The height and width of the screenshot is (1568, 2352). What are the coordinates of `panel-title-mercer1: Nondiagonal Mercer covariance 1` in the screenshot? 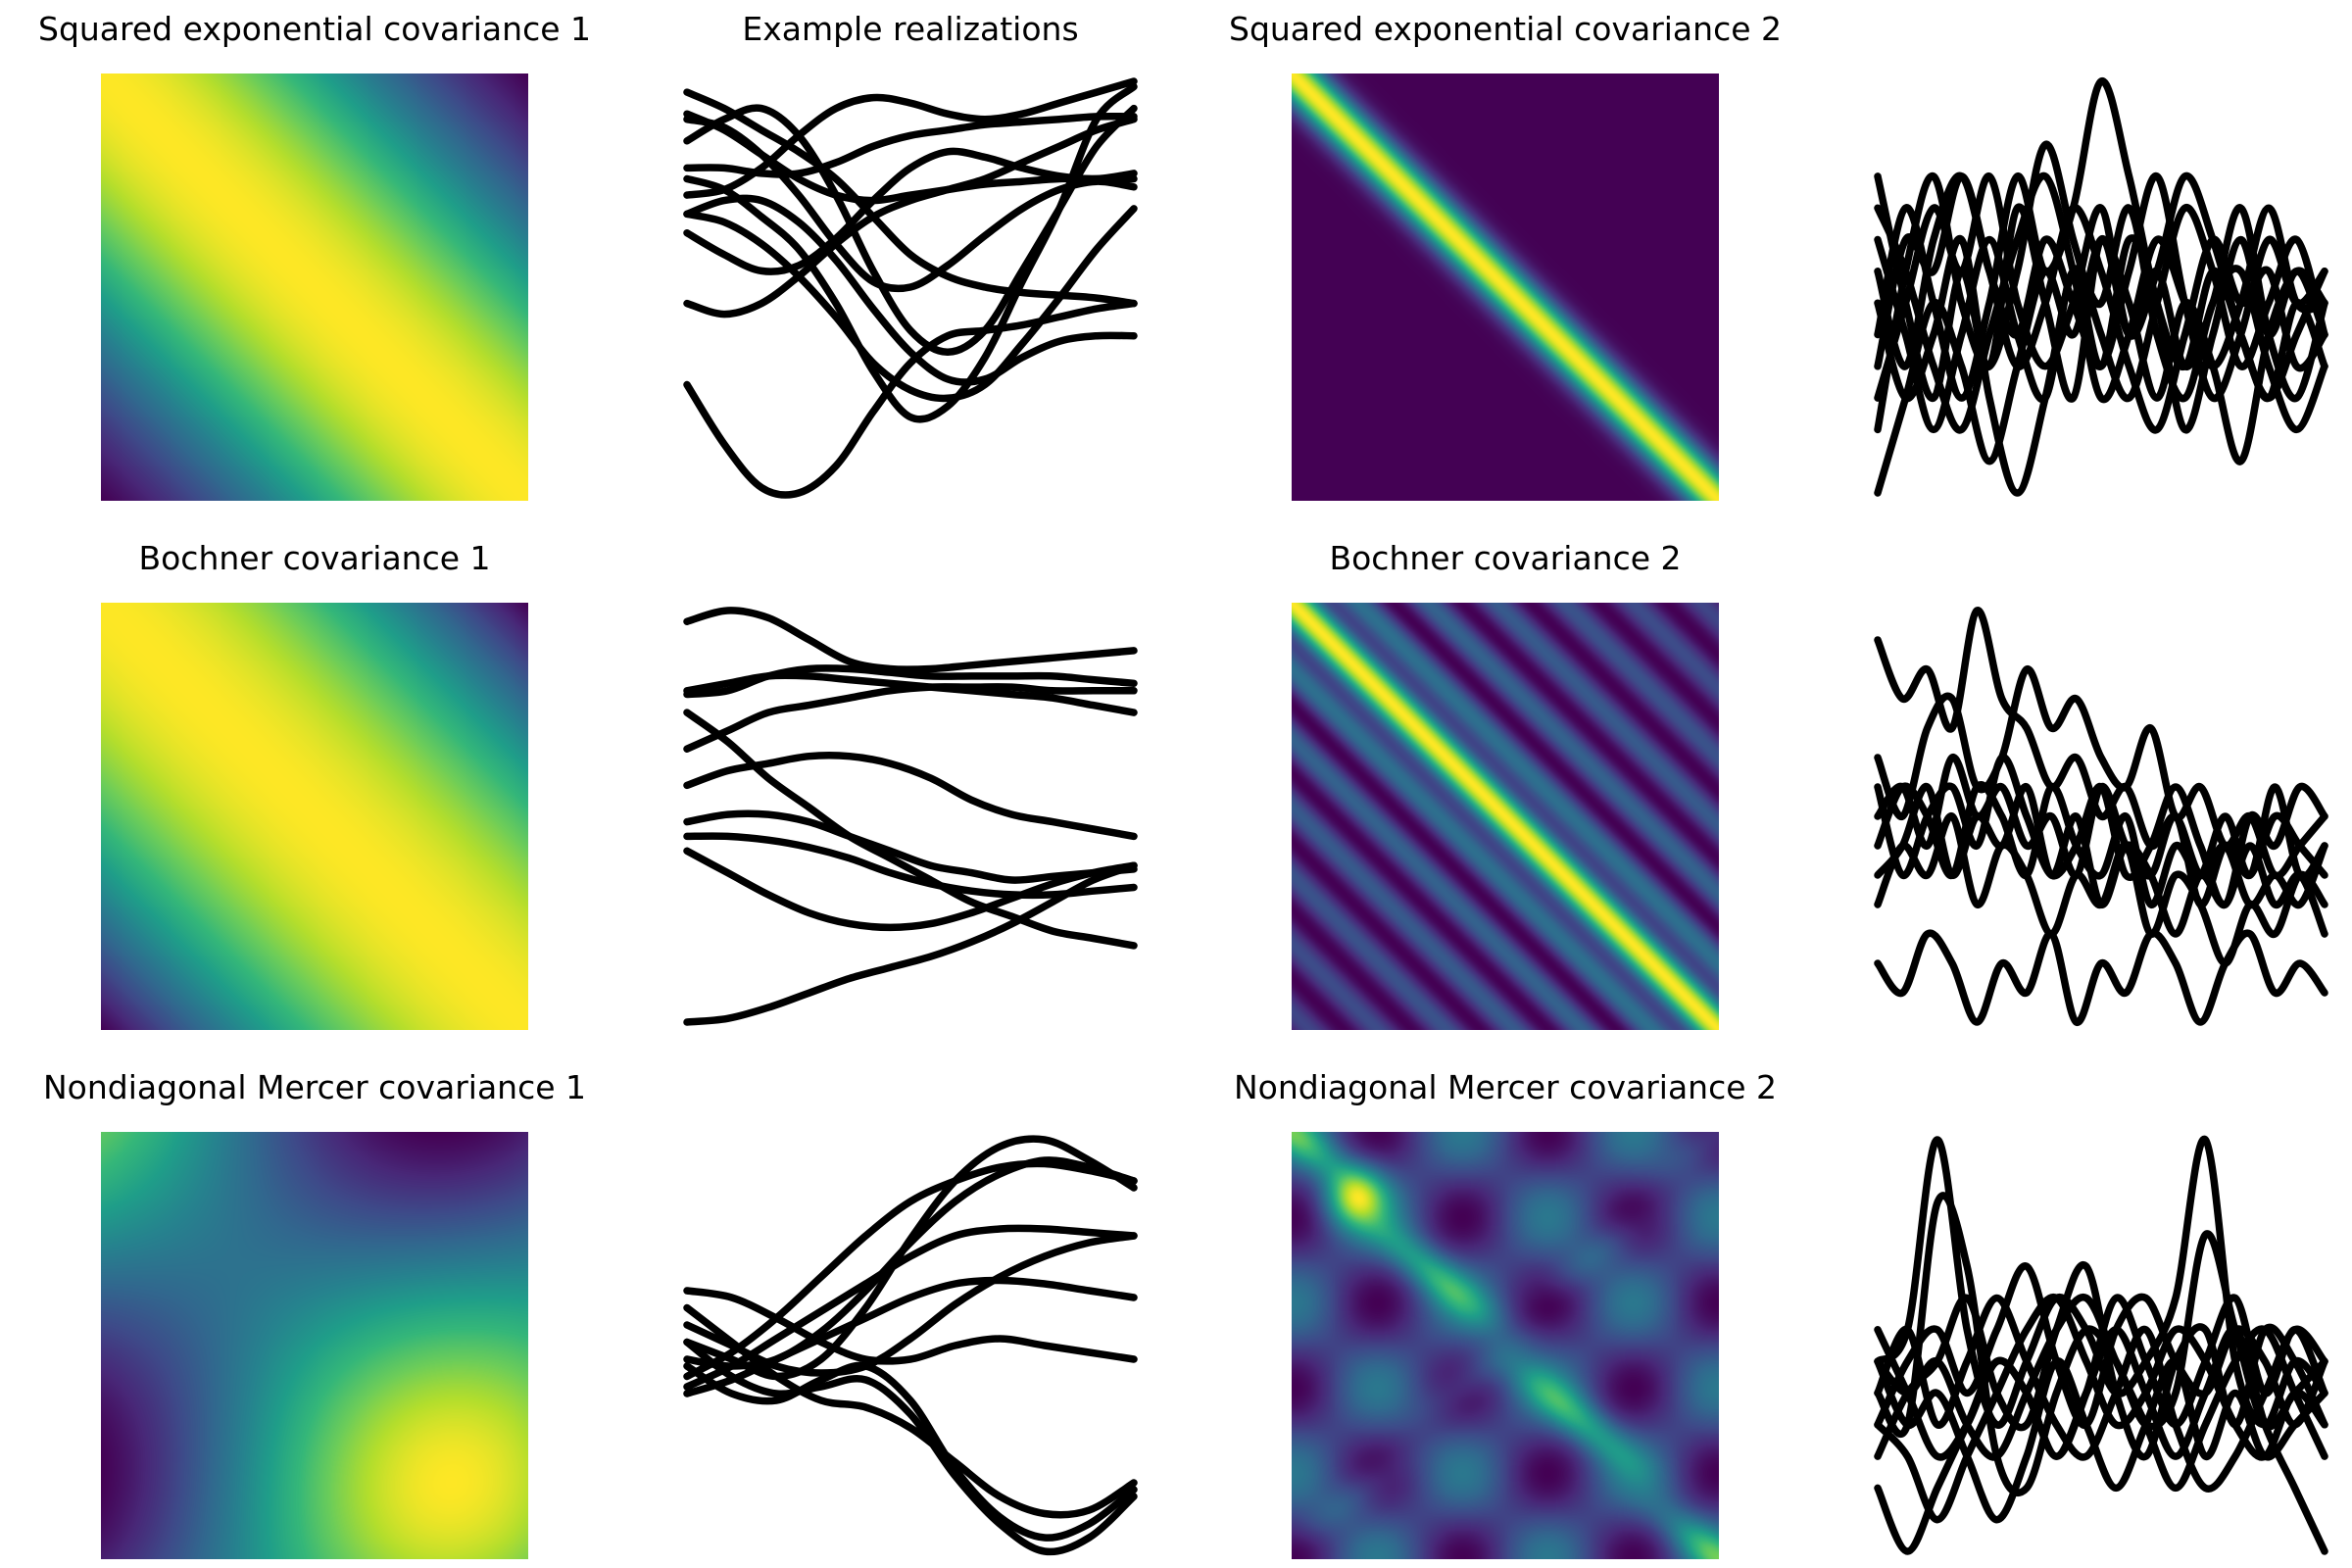 It's located at (314, 1087).